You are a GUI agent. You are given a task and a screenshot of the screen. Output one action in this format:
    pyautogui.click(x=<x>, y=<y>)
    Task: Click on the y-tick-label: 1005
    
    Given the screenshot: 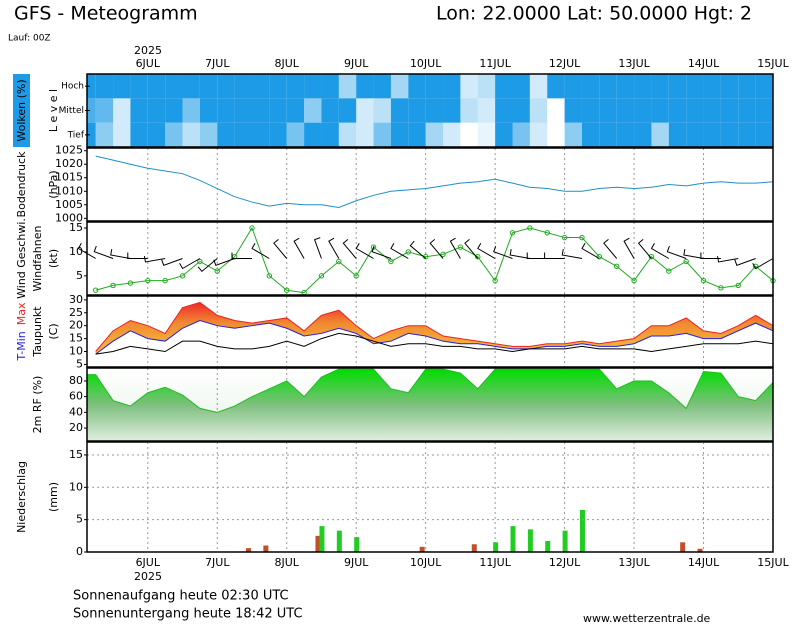 What is the action you would take?
    pyautogui.click(x=69, y=204)
    